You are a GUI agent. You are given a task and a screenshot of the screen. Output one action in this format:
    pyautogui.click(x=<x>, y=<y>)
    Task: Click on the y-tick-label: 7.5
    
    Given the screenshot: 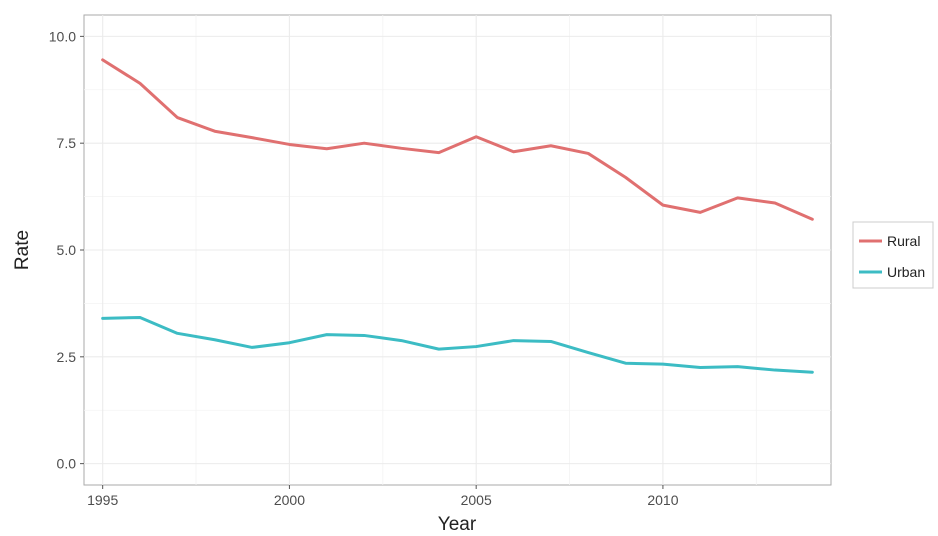 What is the action you would take?
    pyautogui.click(x=67, y=143)
    